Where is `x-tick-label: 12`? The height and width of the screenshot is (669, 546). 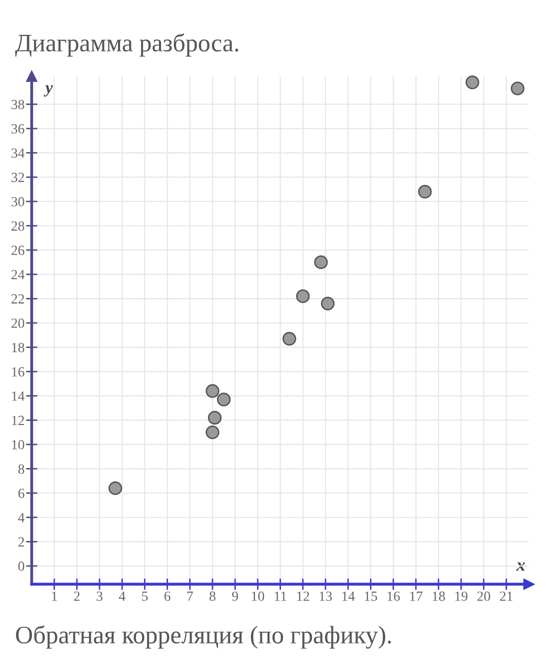 x-tick-label: 12 is located at coordinates (303, 596).